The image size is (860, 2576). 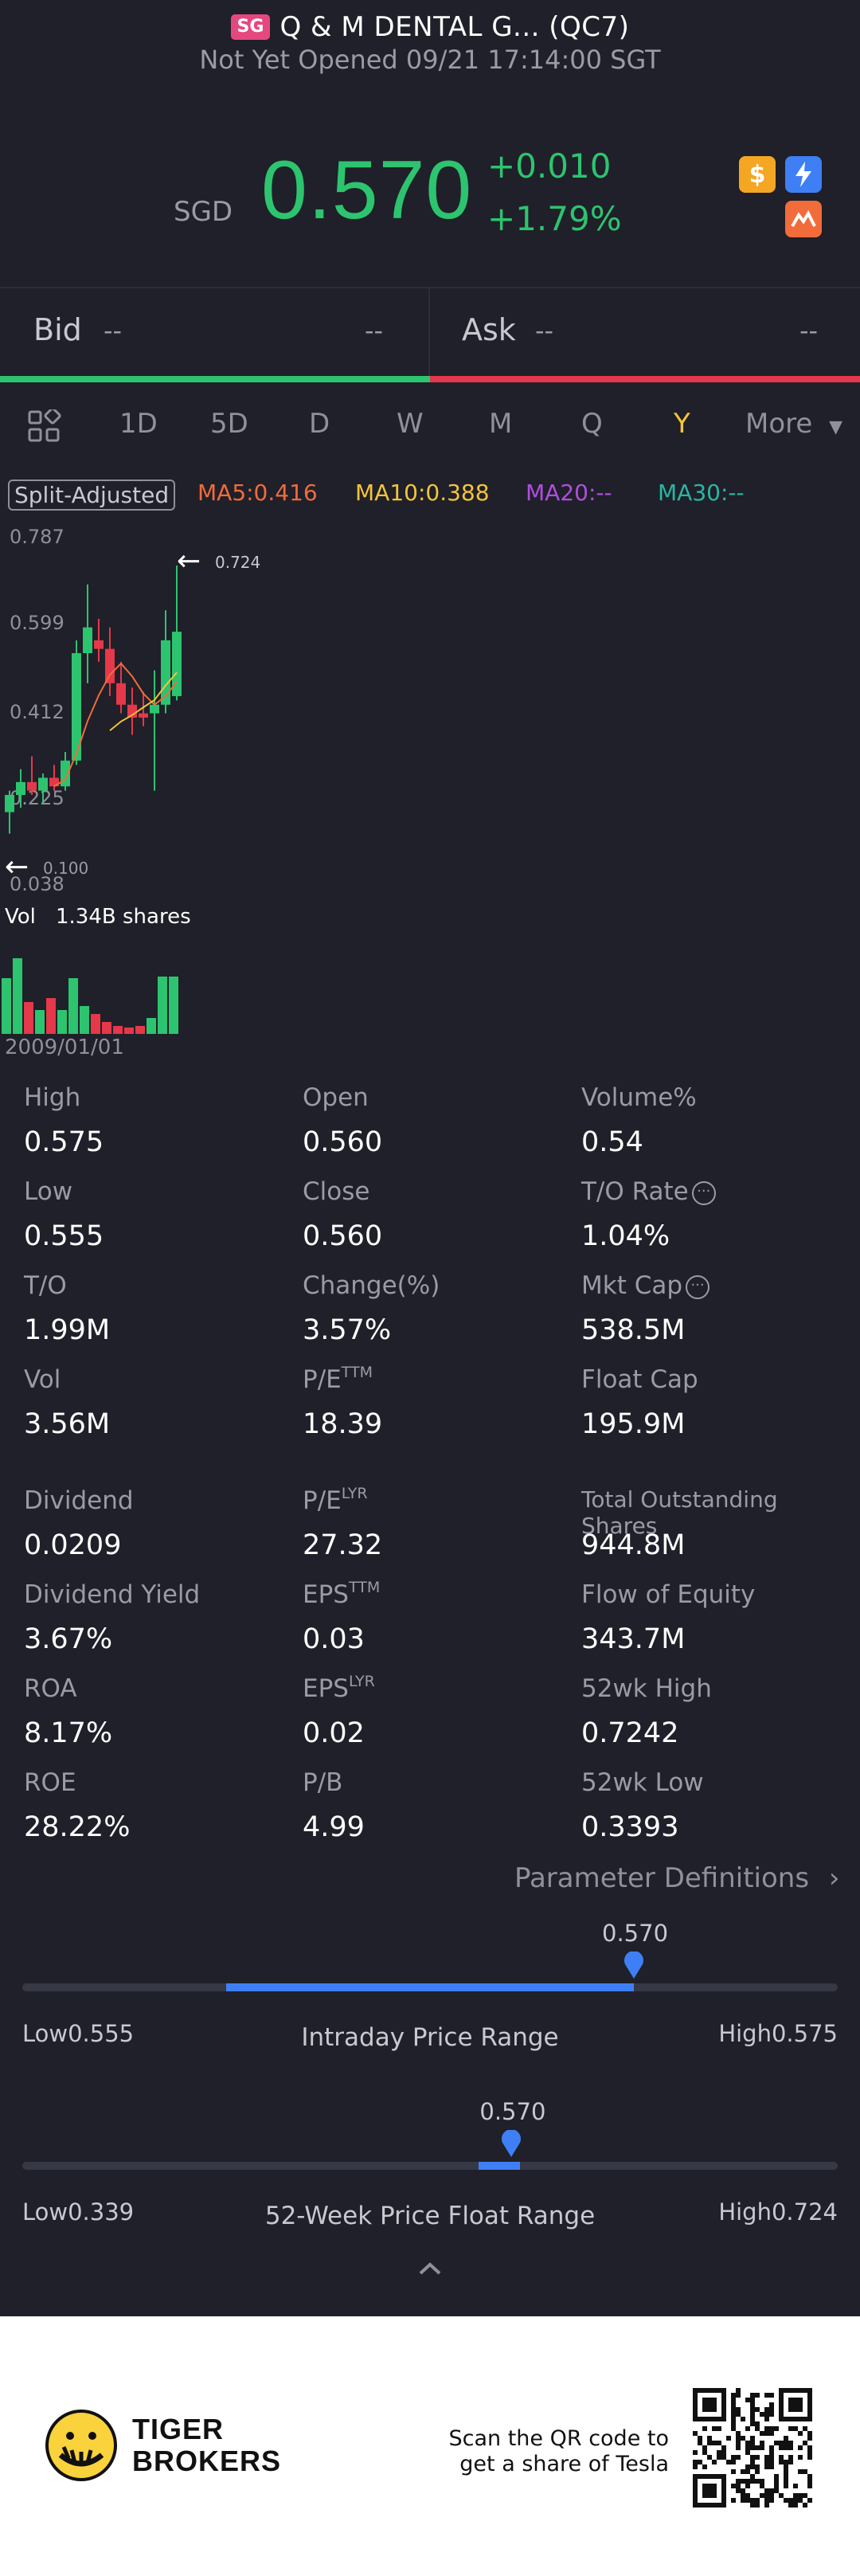 I want to click on brand-line2: BROKERS, so click(x=207, y=2461).